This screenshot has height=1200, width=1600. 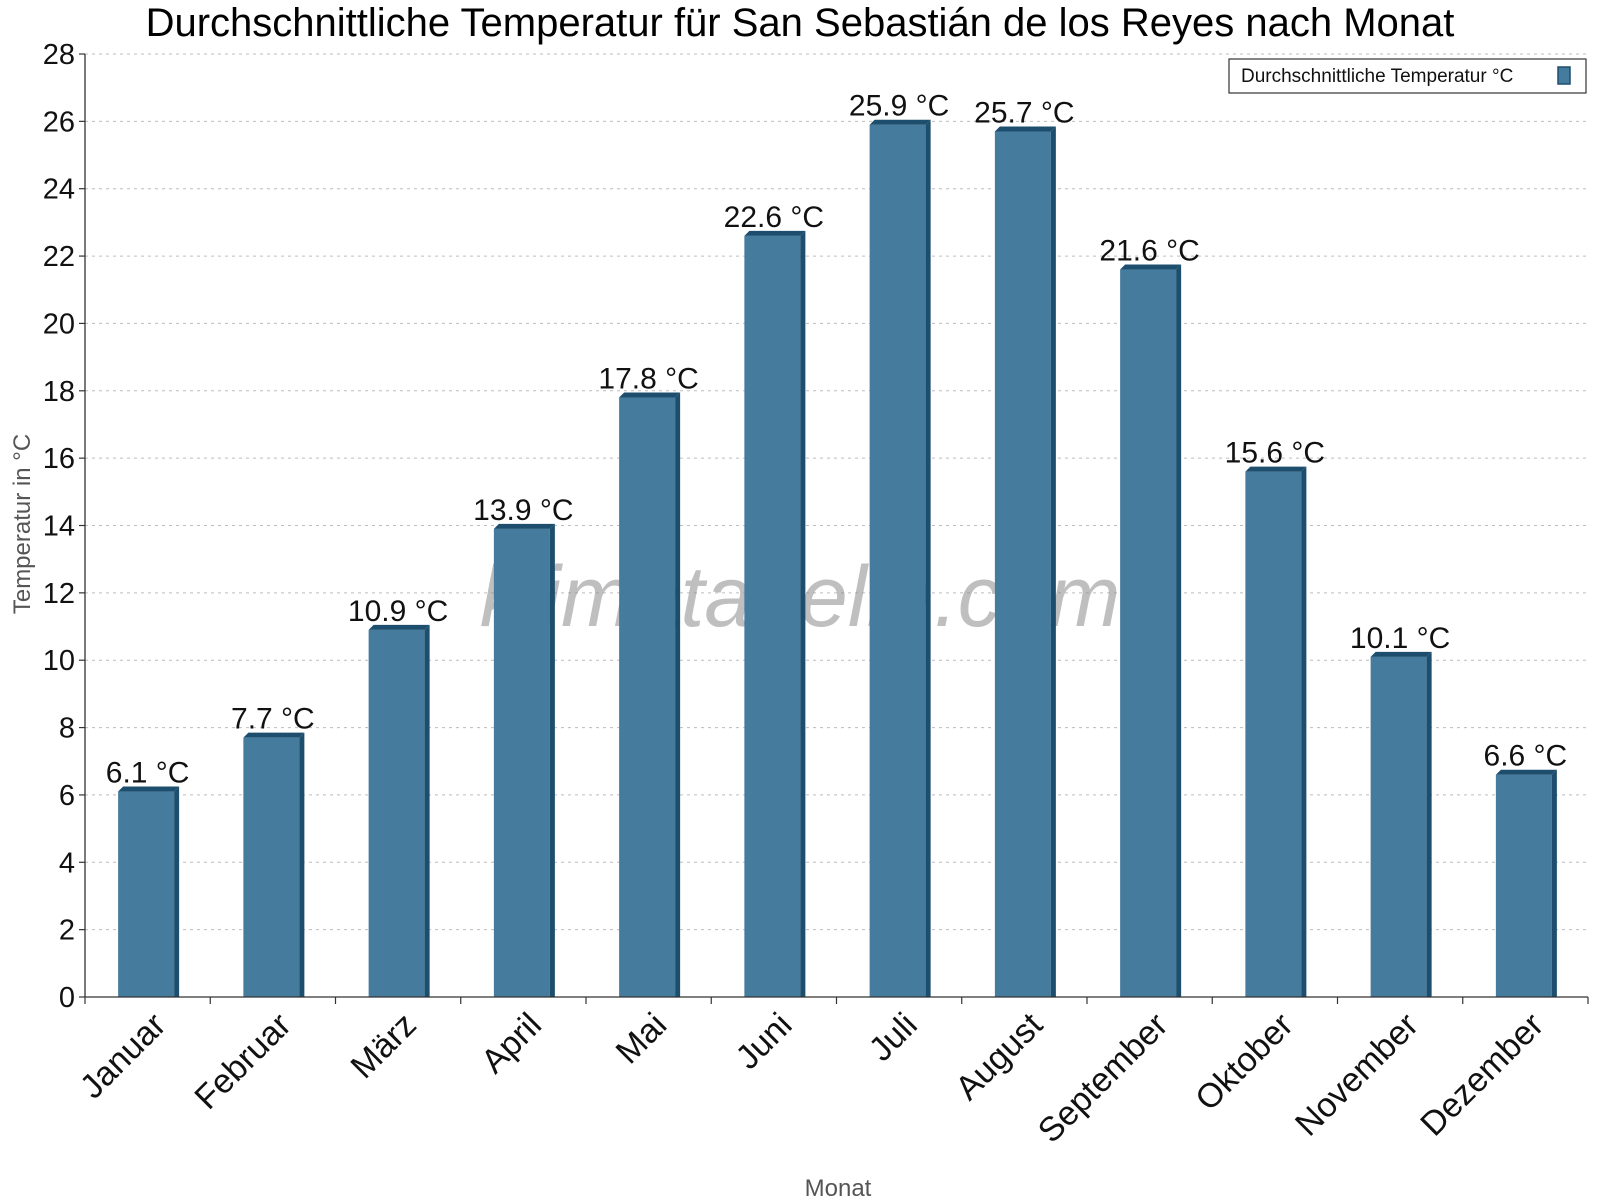 What do you see at coordinates (242, 1061) in the screenshot?
I see `x-tick-label: Februar` at bounding box center [242, 1061].